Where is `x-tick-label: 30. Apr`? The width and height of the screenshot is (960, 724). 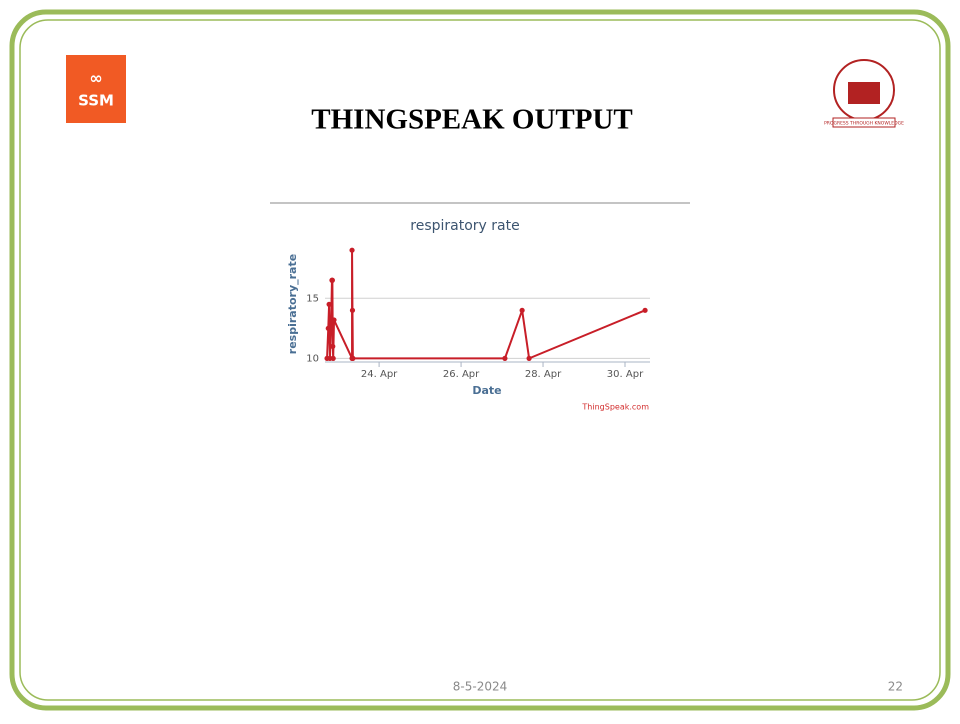
x-tick-label: 30. Apr is located at coordinates (625, 374).